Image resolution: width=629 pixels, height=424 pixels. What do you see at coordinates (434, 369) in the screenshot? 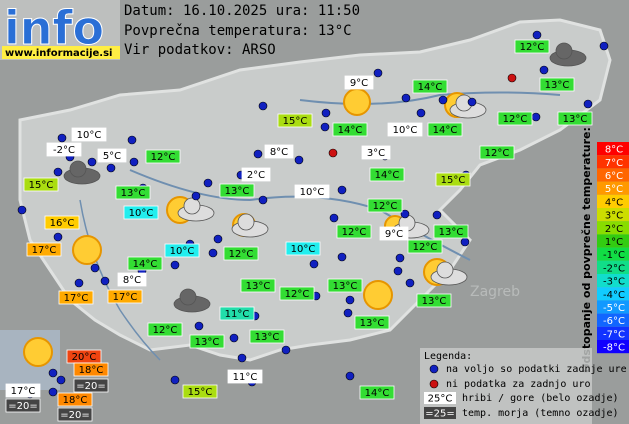
I see `legend-dot` at bounding box center [434, 369].